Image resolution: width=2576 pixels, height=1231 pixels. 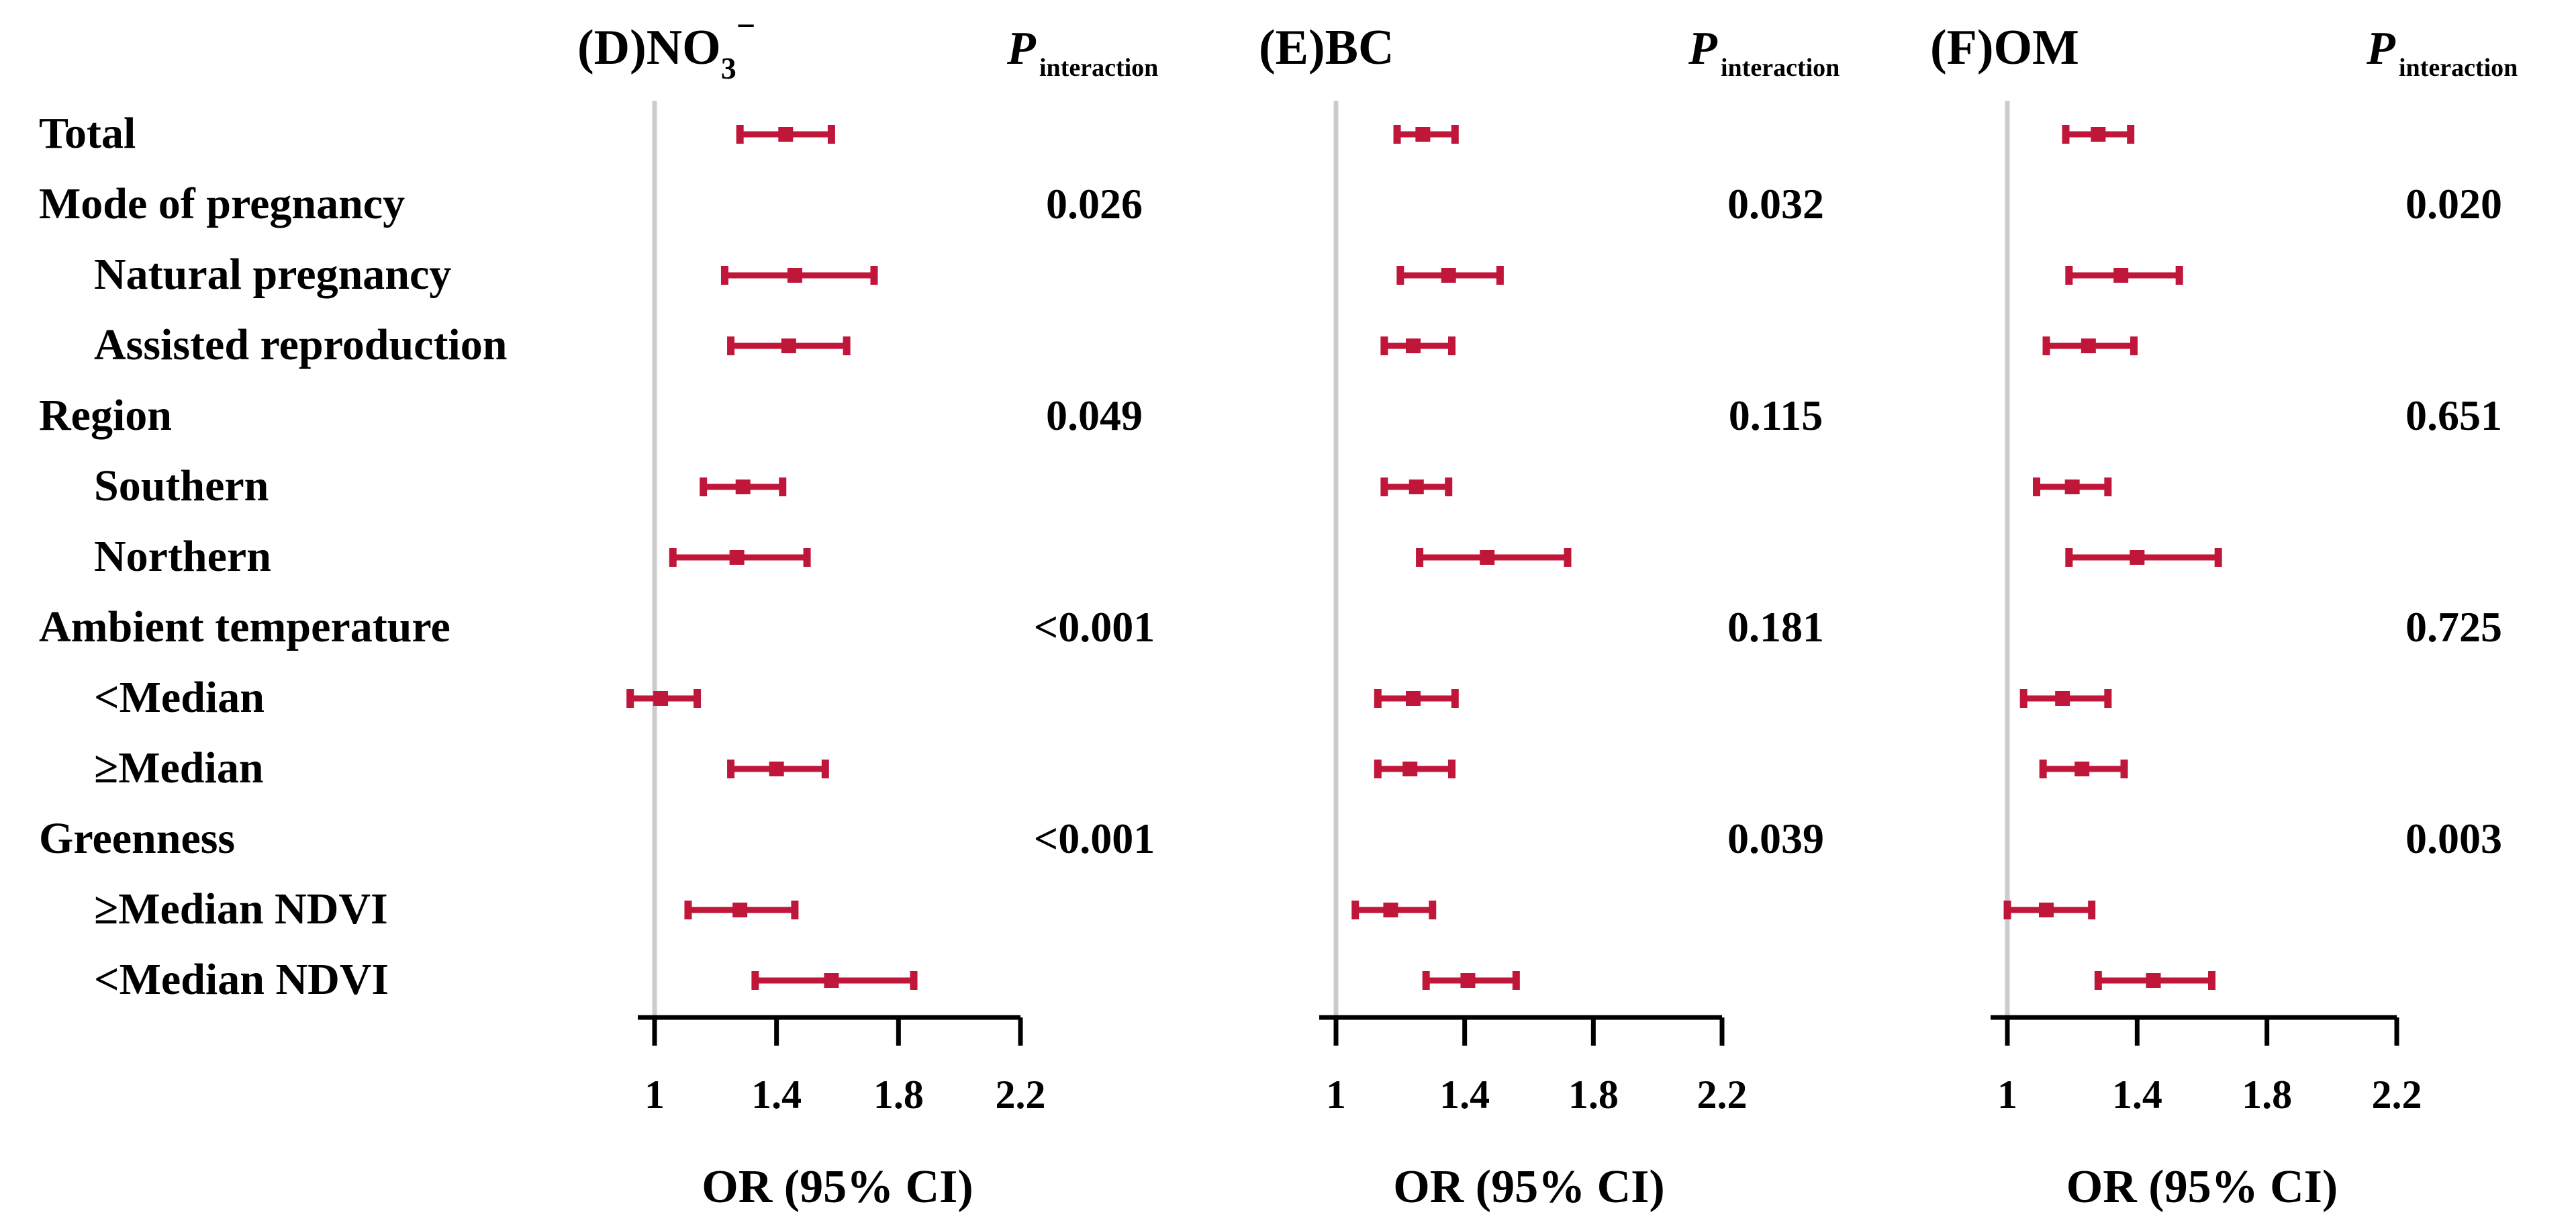 I want to click on p-value: 0.651, so click(x=2453, y=415).